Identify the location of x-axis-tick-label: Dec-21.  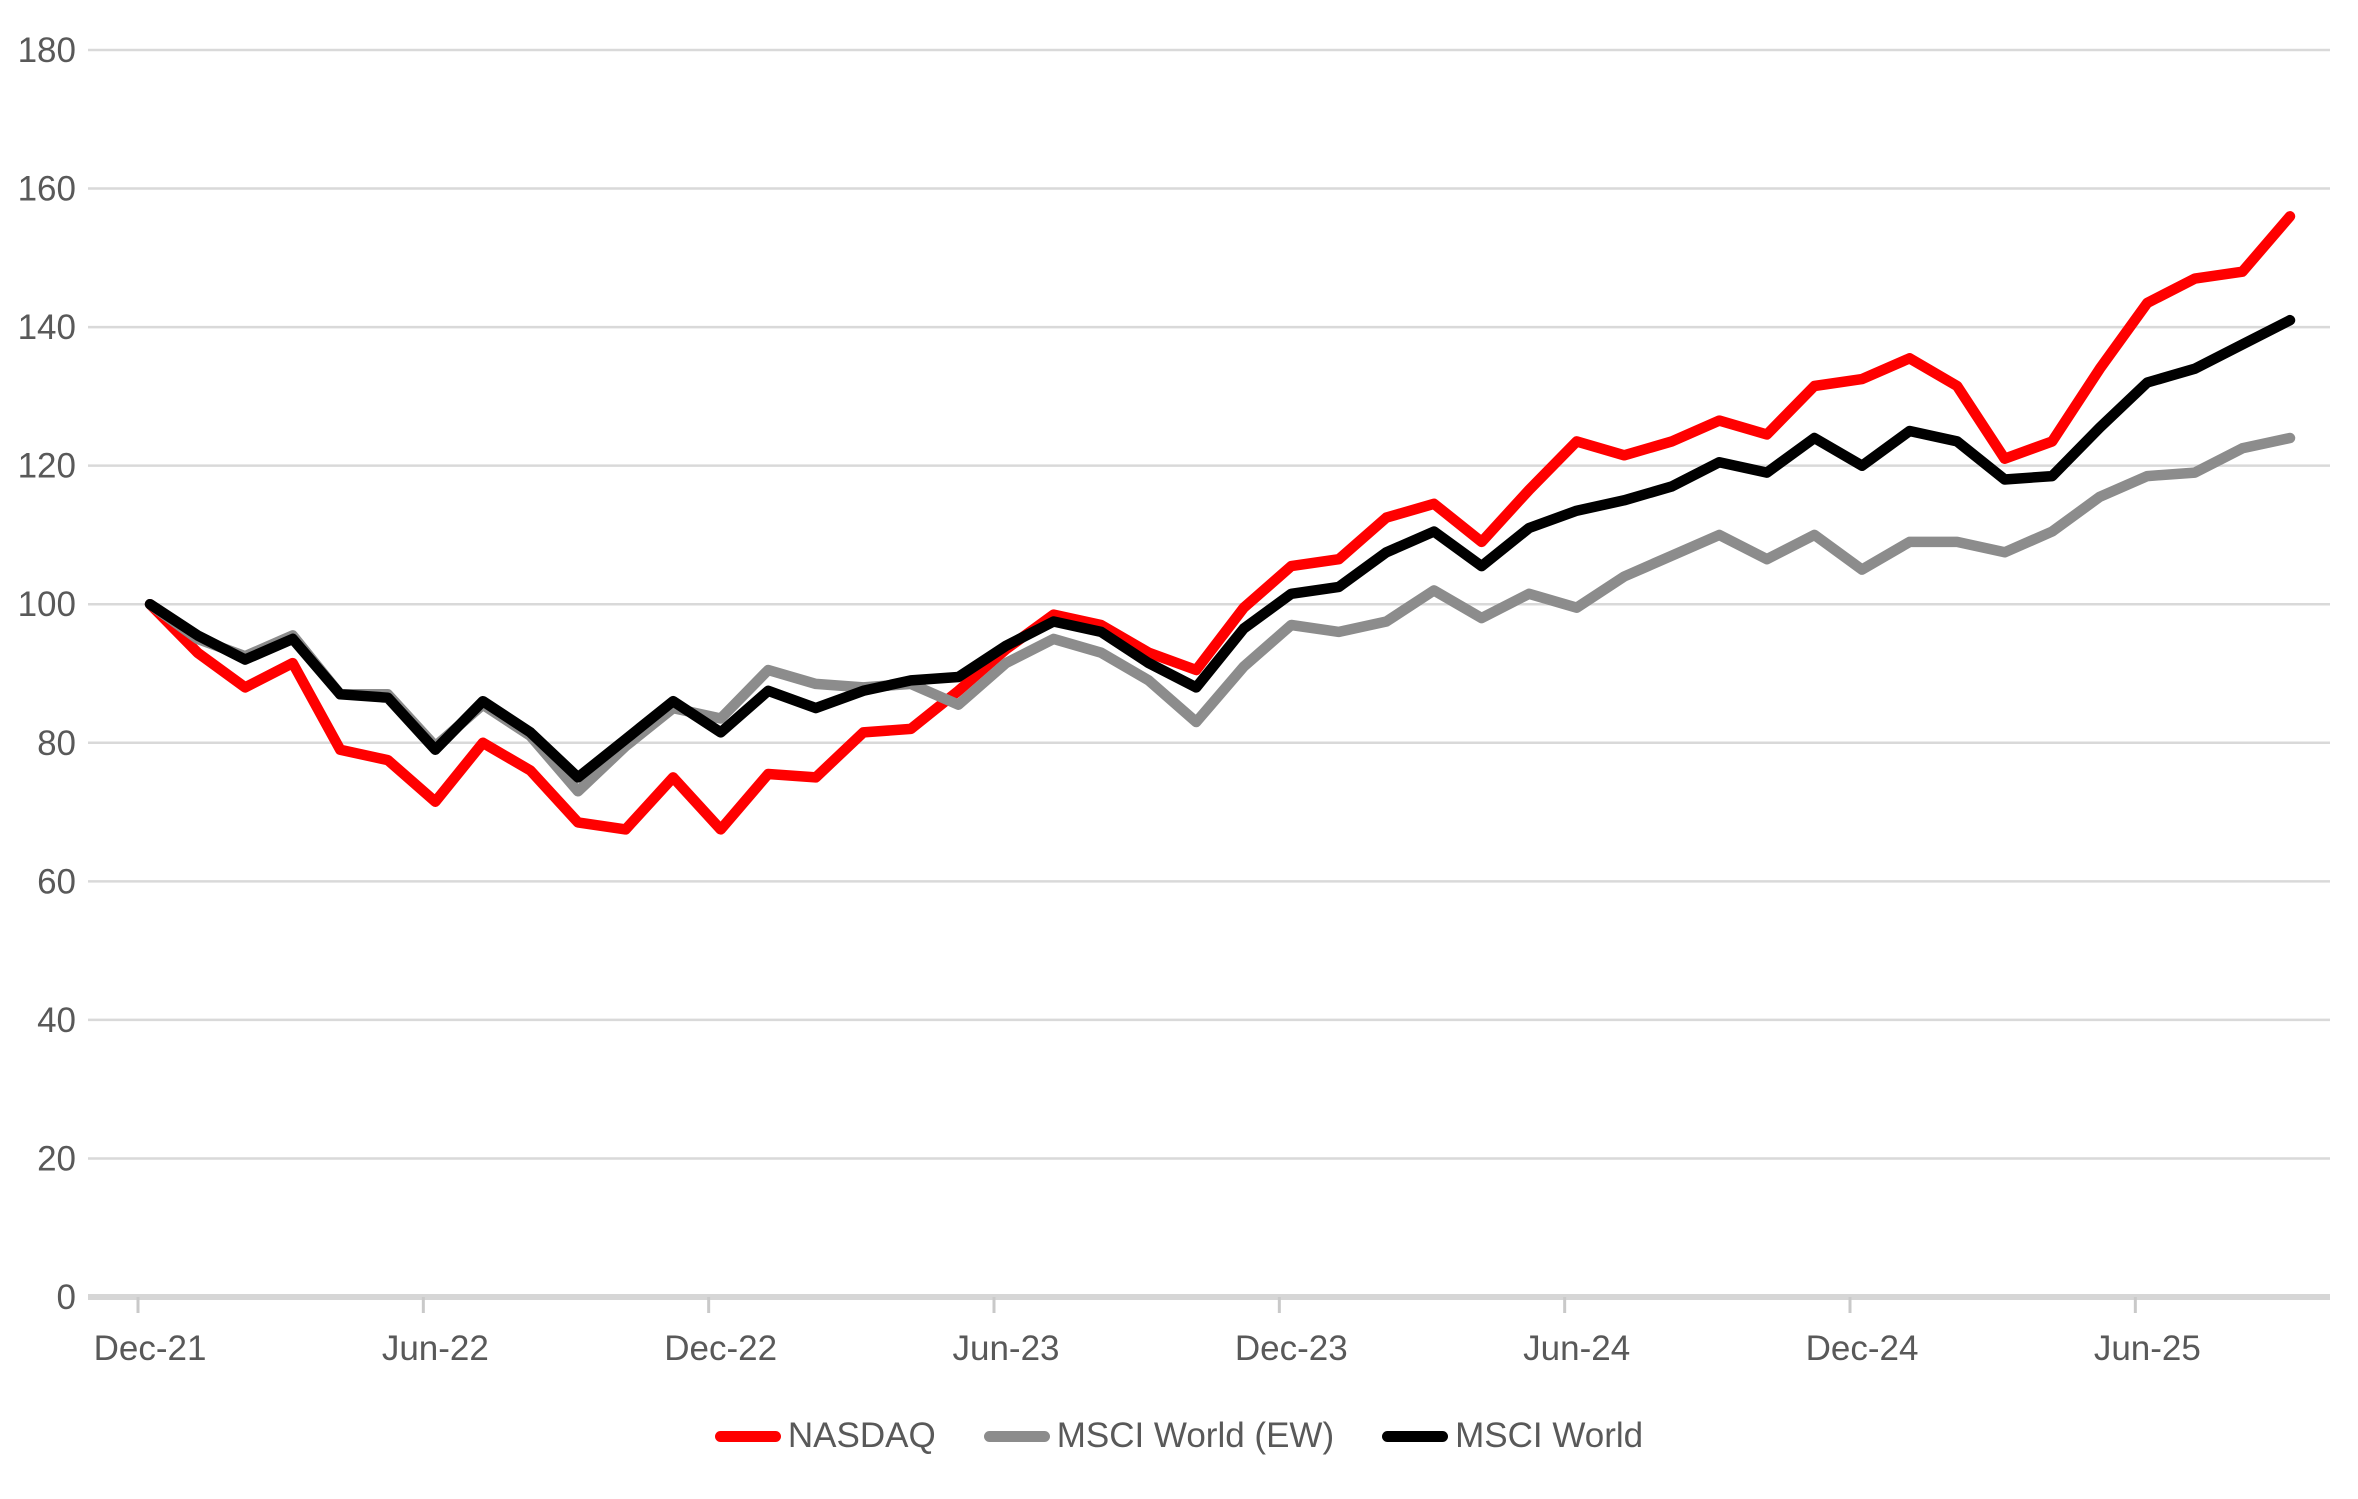
(150, 1348).